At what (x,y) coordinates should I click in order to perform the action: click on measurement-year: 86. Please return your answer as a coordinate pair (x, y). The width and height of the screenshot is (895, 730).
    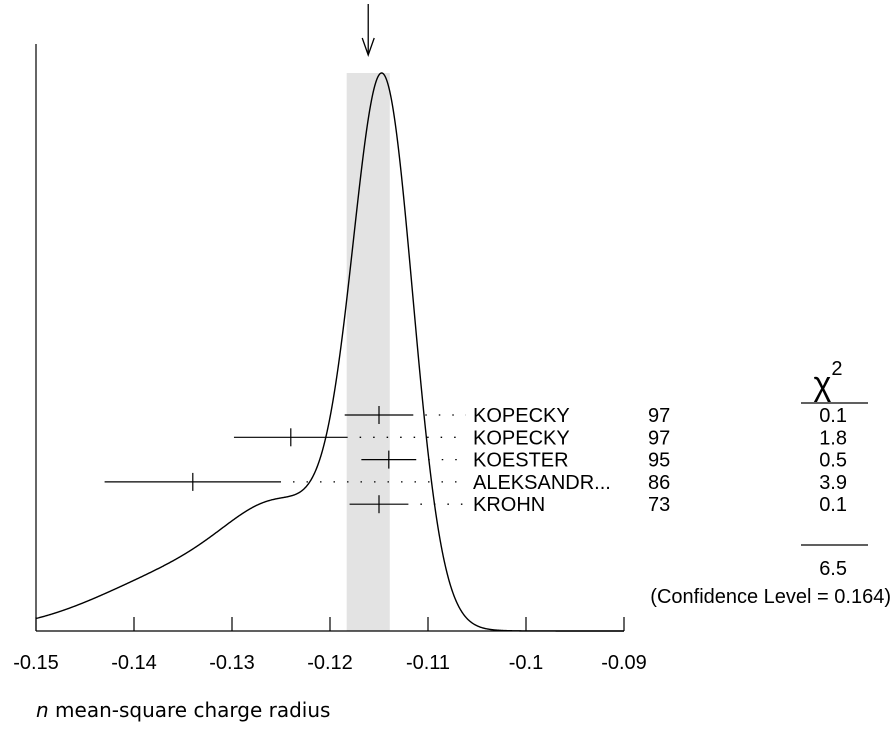
    Looking at the image, I should click on (659, 483).